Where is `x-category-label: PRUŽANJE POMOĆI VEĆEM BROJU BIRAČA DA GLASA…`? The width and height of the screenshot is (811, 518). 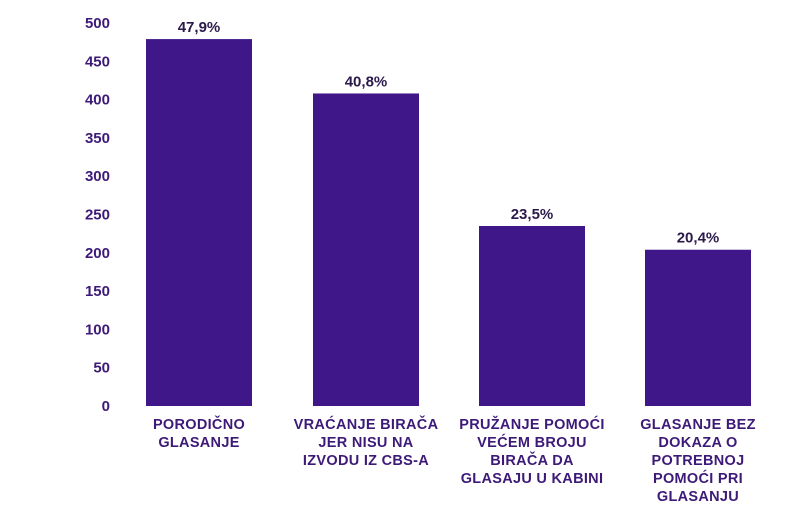 x-category-label: PRUŽANJE POMOĆI VEĆEM BROJU BIRAČA DA GLASA… is located at coordinates (532, 451).